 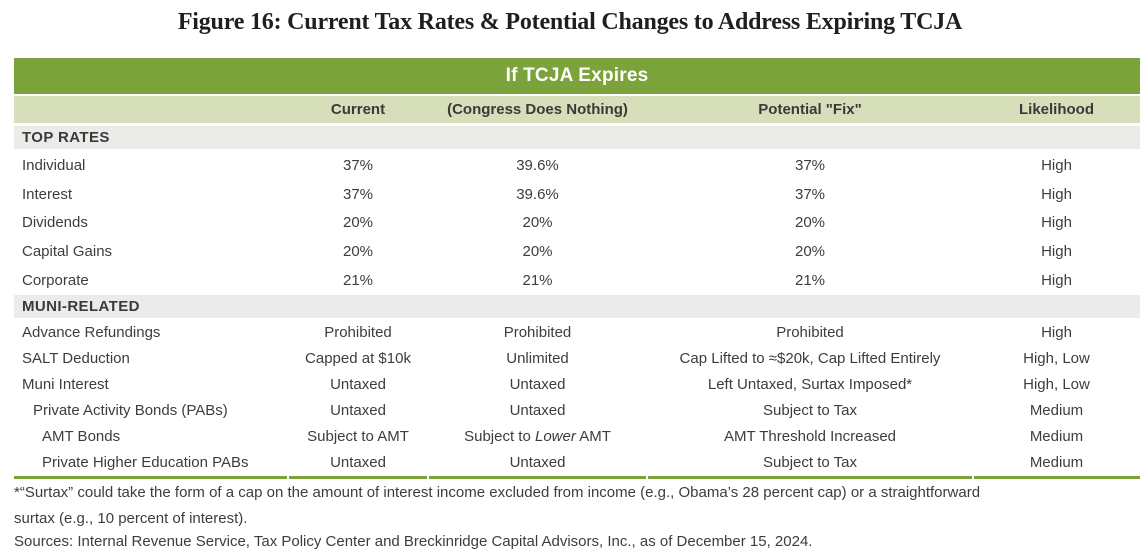 What do you see at coordinates (55, 281) in the screenshot?
I see `row-label: Corporate` at bounding box center [55, 281].